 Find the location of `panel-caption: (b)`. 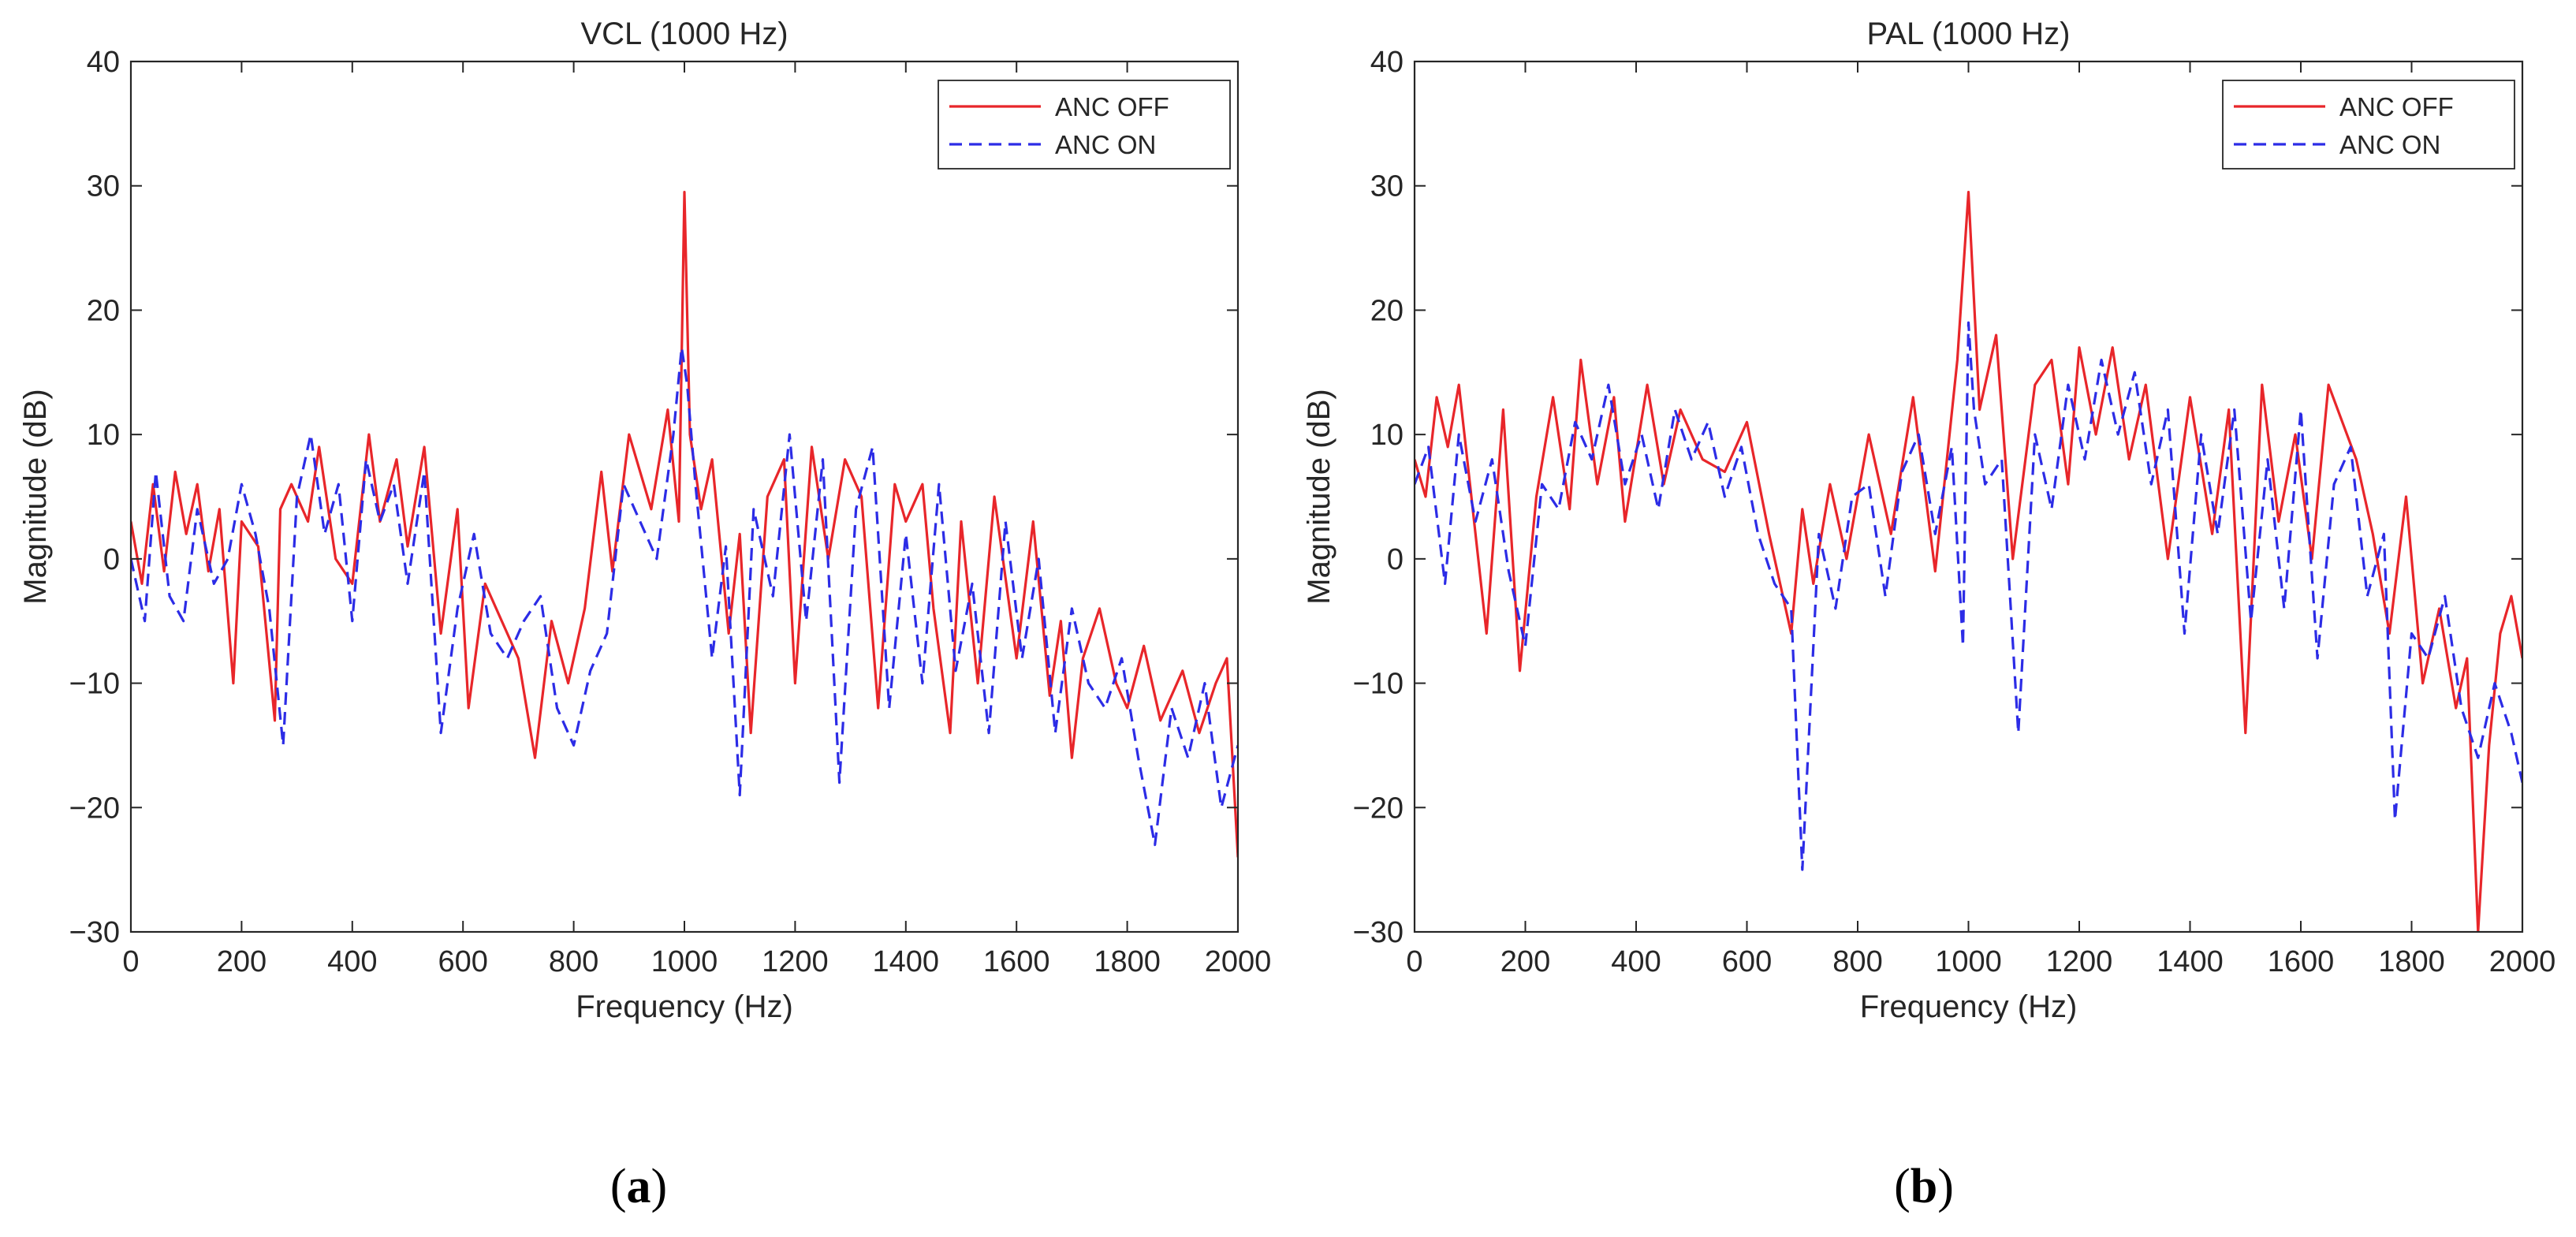

panel-caption: (b) is located at coordinates (1924, 1186).